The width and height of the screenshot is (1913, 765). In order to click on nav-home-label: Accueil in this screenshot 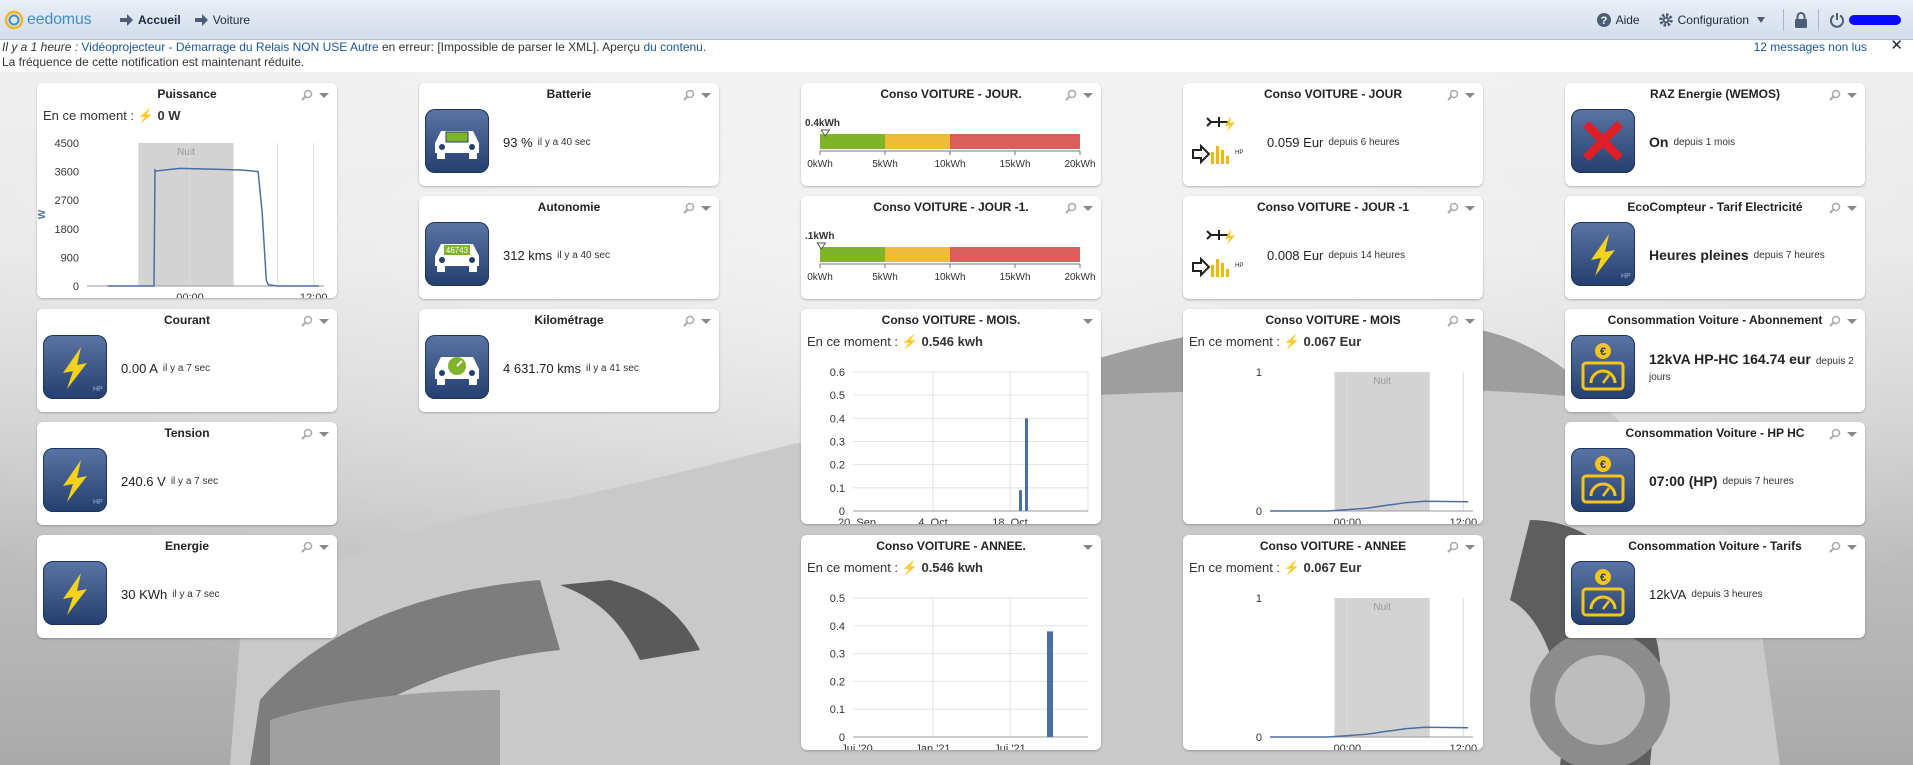, I will do `click(159, 19)`.